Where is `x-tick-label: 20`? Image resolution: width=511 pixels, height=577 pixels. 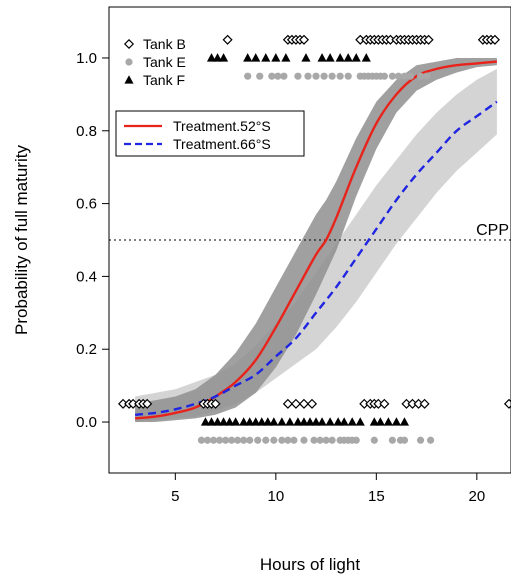
x-tick-label: 20 is located at coordinates (476, 496).